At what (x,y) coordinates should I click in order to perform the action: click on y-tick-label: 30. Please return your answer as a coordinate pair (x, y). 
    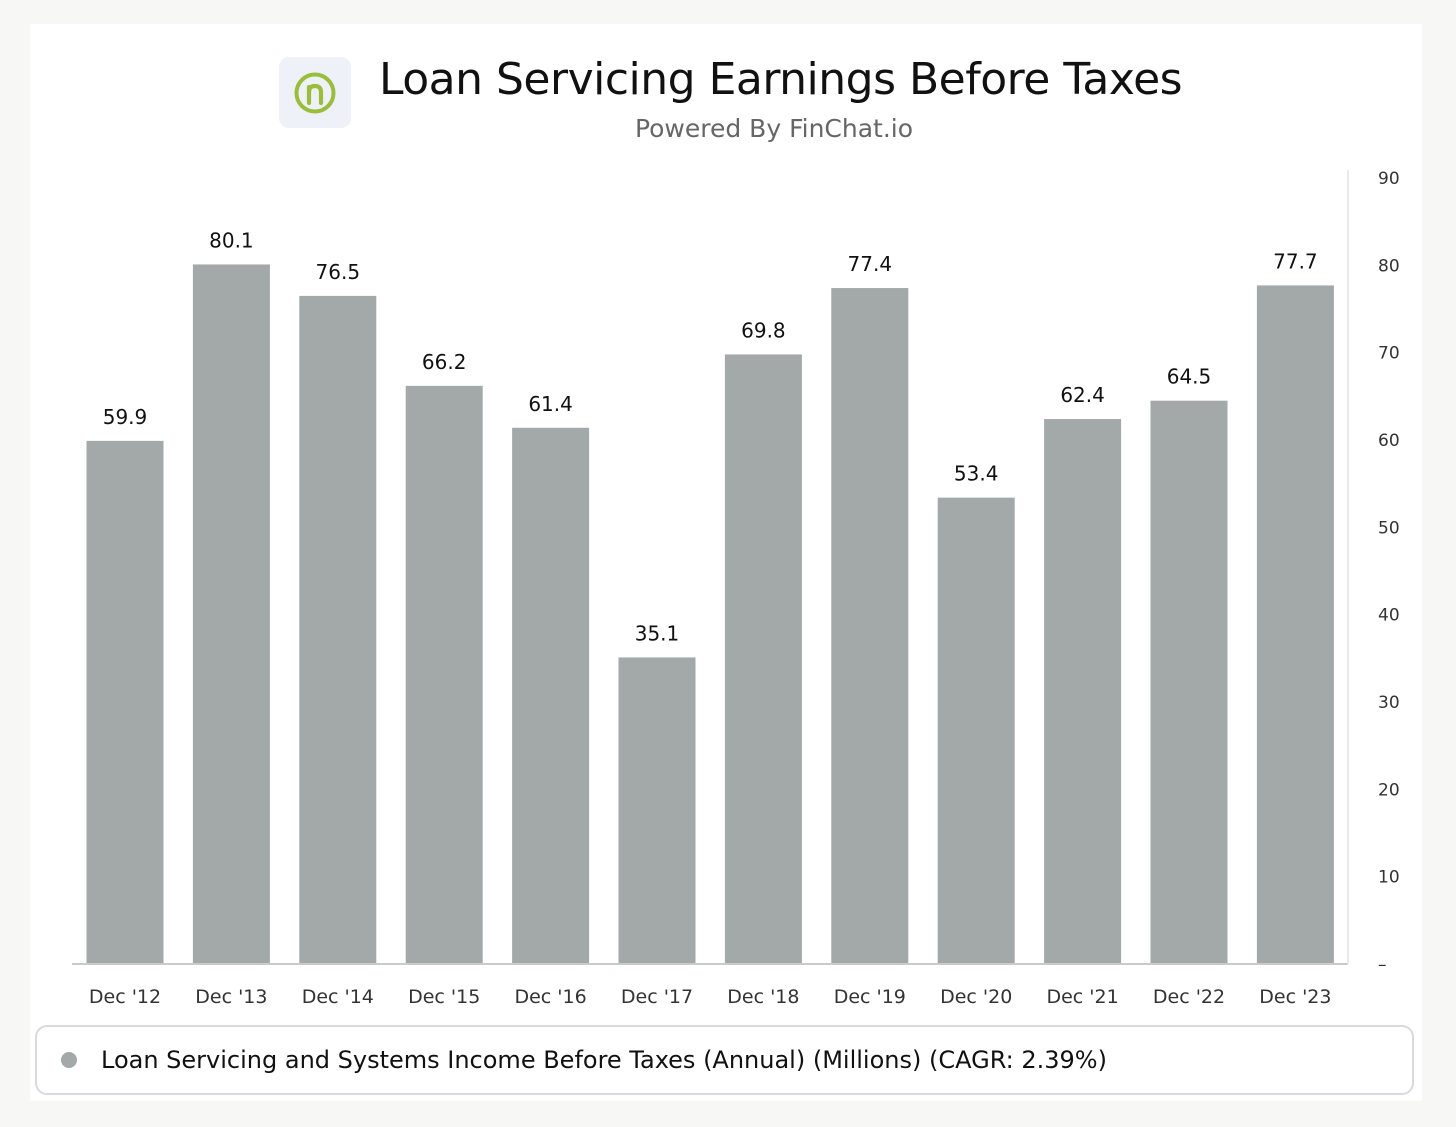
    Looking at the image, I should click on (1389, 703).